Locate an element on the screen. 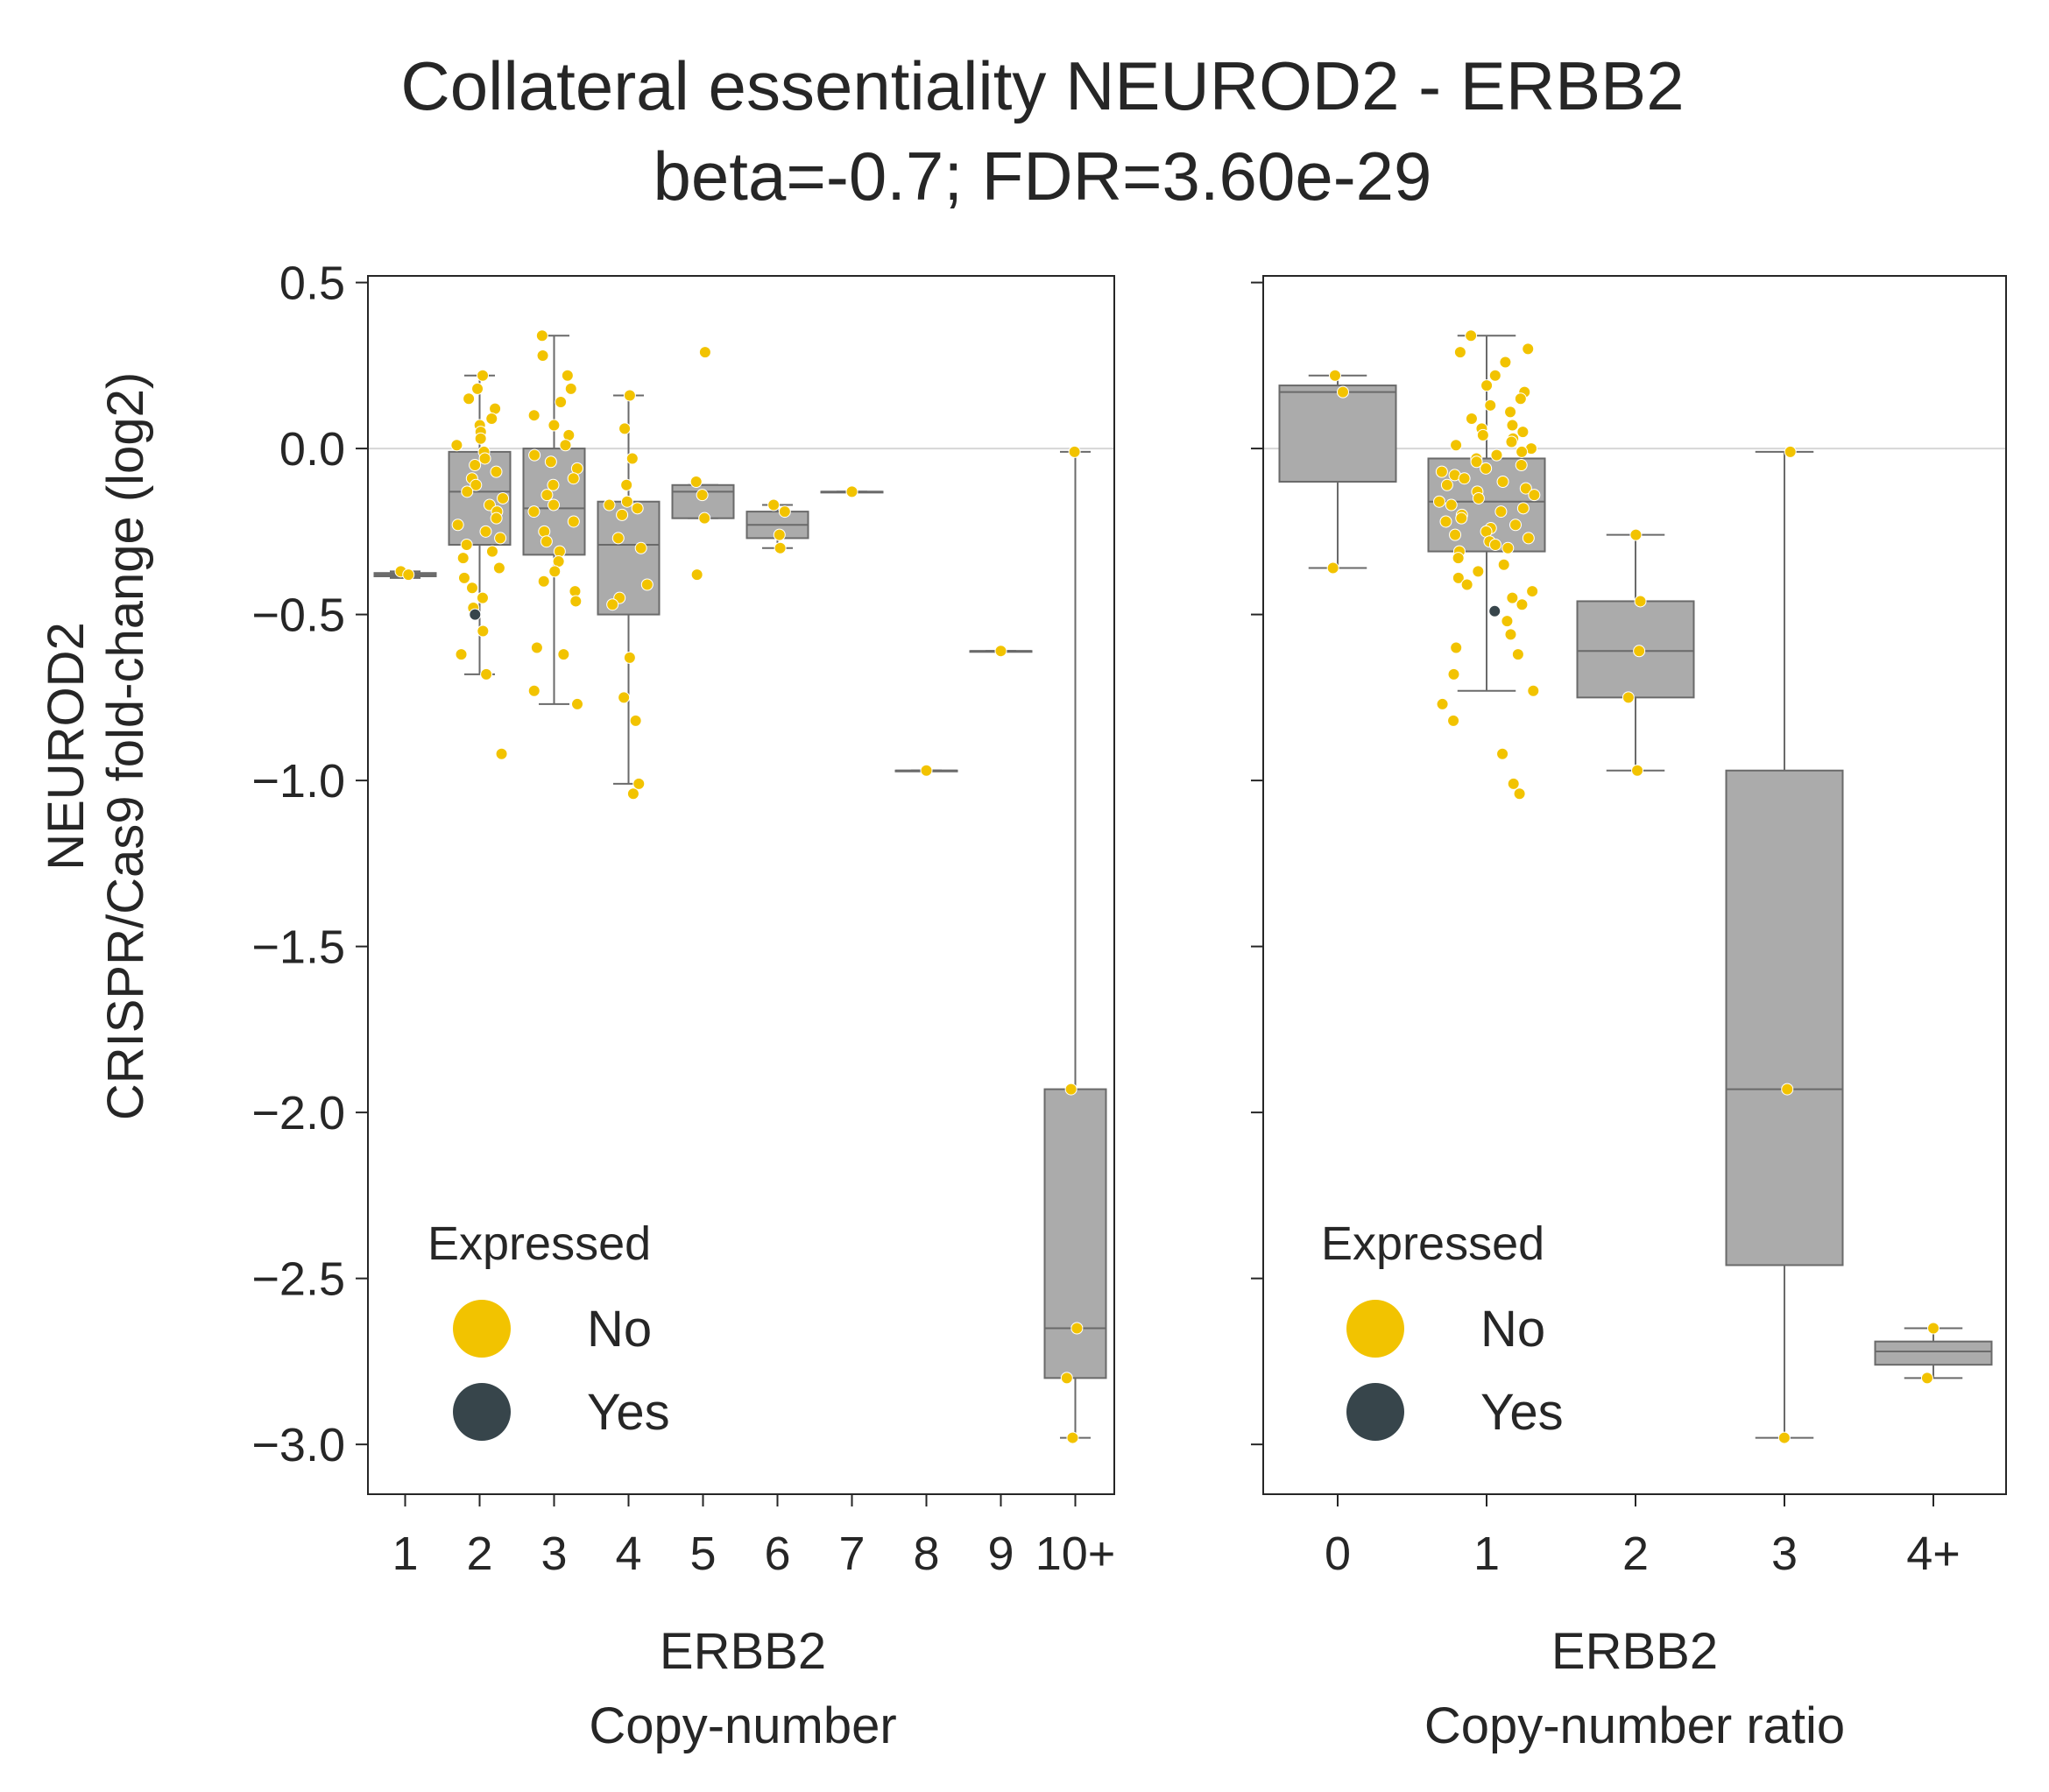 The height and width of the screenshot is (1792, 2049). x-tick-label: 8 is located at coordinates (926, 1553).